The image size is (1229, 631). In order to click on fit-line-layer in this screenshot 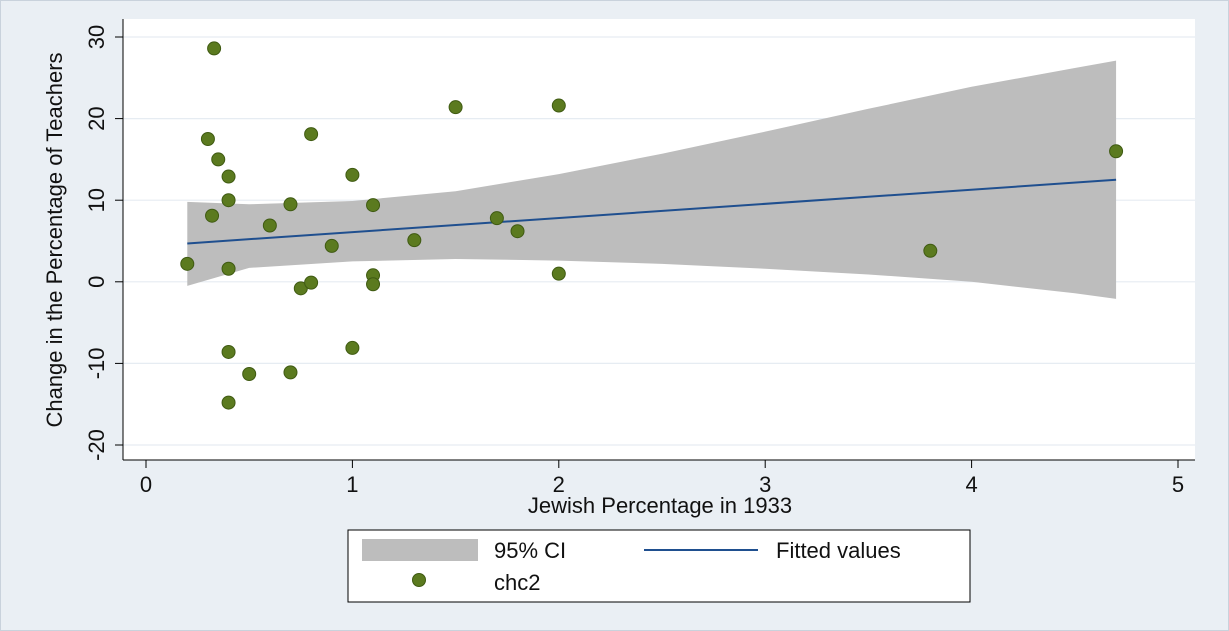, I will do `click(652, 211)`.